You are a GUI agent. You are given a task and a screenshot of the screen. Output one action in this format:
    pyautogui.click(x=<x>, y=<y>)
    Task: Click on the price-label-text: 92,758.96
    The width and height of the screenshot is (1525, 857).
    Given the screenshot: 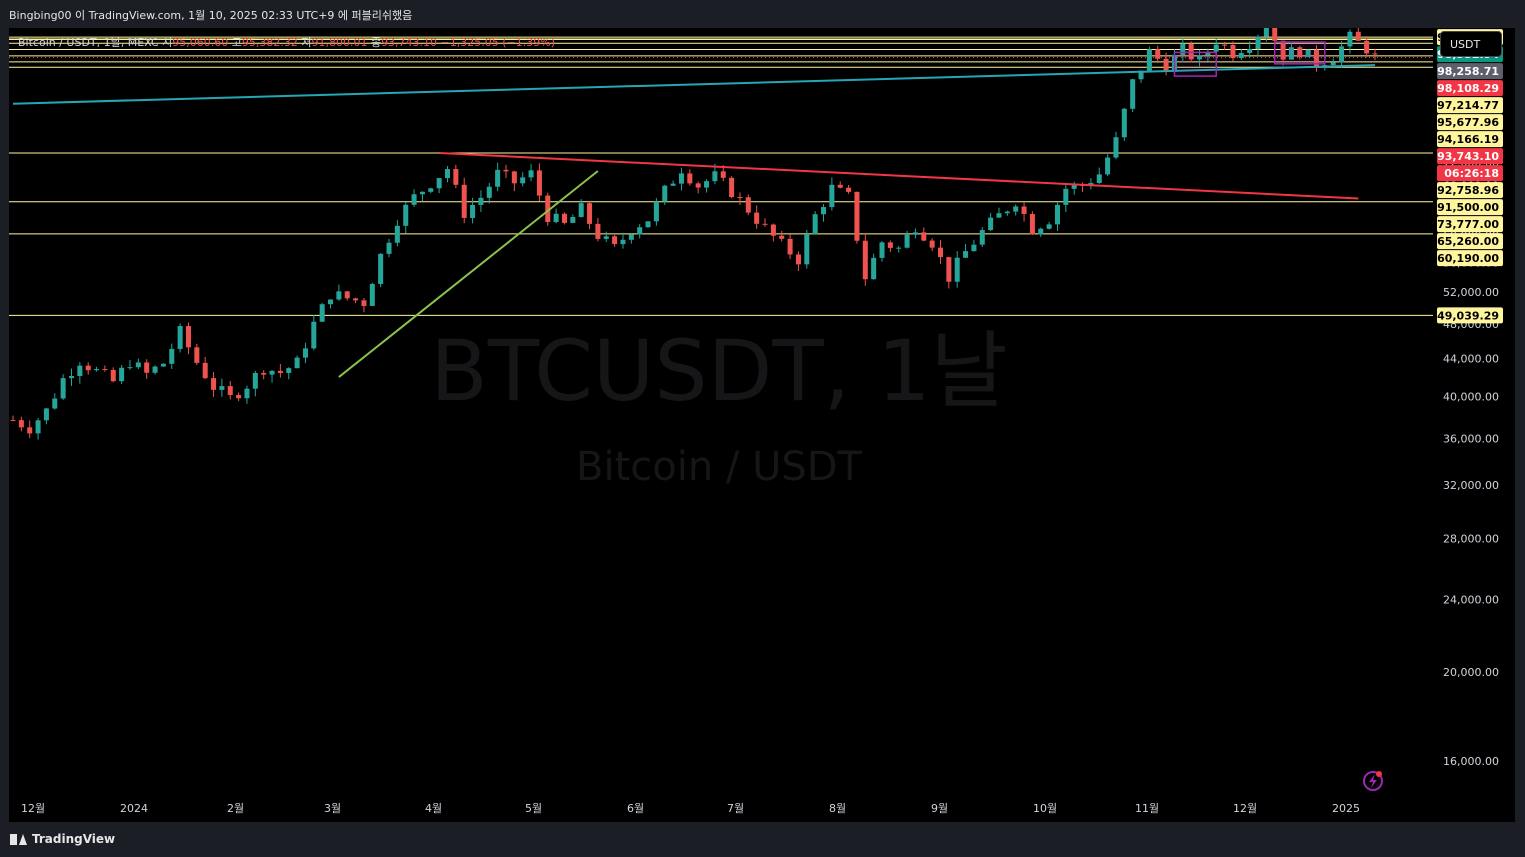 What is the action you would take?
    pyautogui.click(x=1468, y=190)
    